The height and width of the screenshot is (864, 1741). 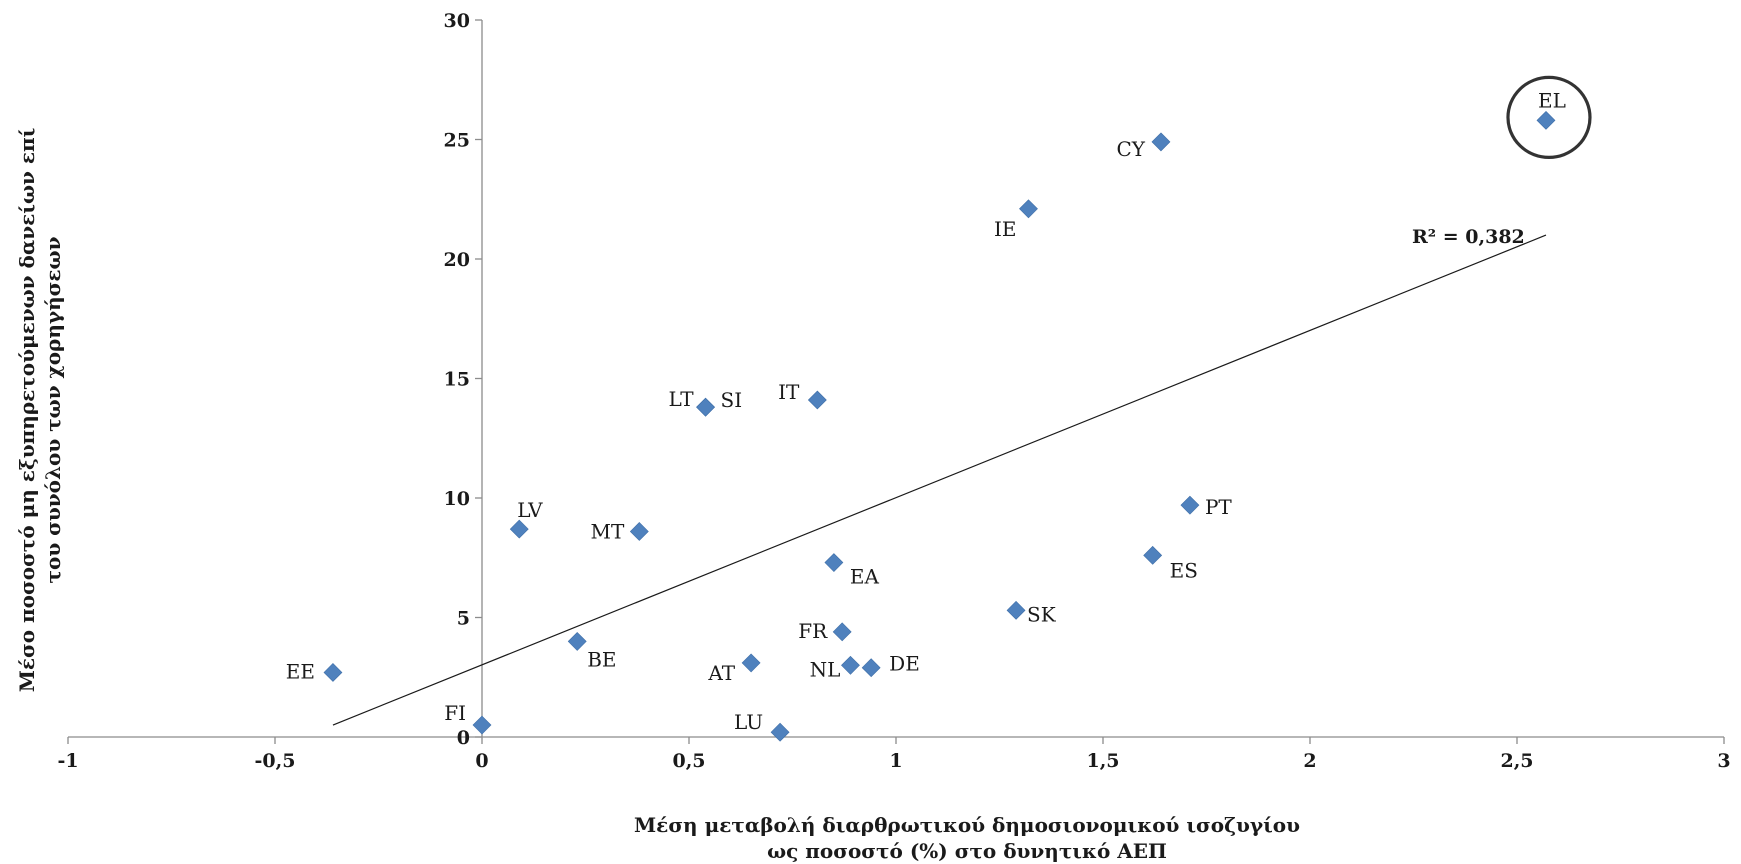 I want to click on point-label-ie: IE, so click(x=1005, y=229).